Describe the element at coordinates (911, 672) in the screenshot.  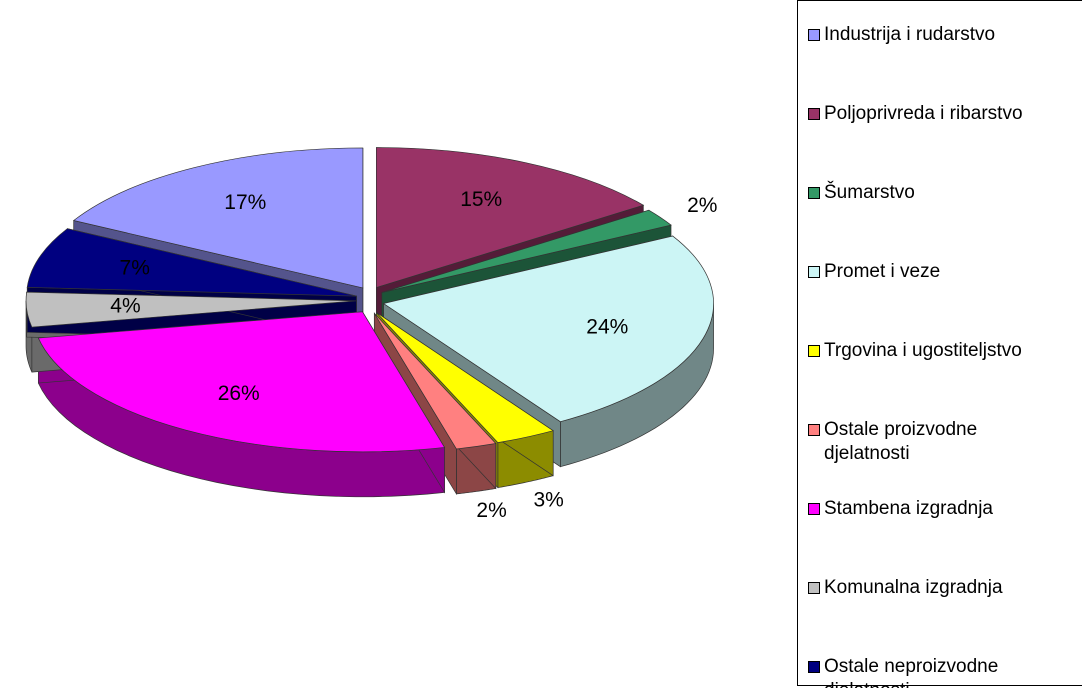
I see `legend-label: Ostale neproizvodne djelatnosti` at that location.